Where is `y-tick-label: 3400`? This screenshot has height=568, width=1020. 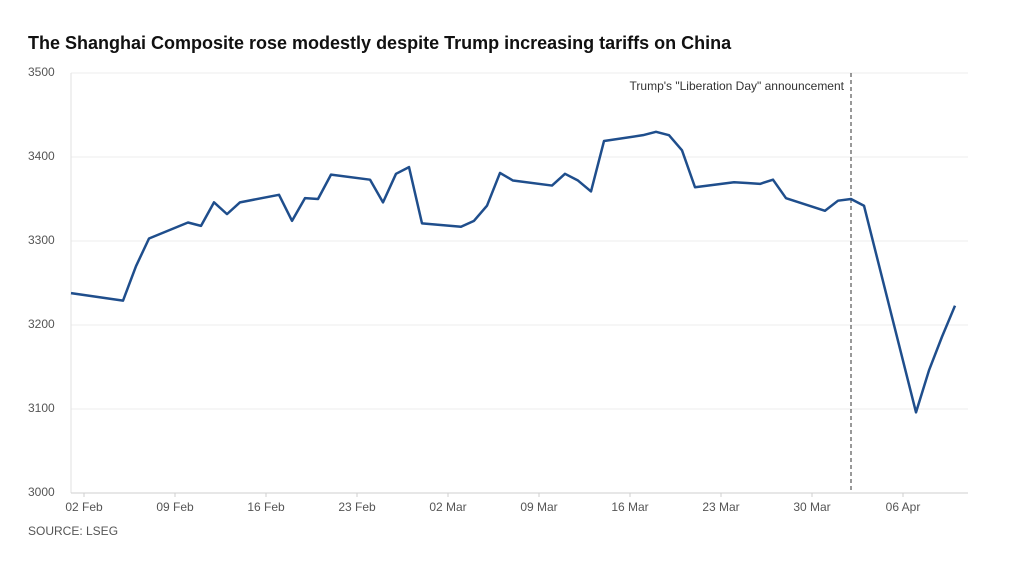
y-tick-label: 3400 is located at coordinates (41, 156).